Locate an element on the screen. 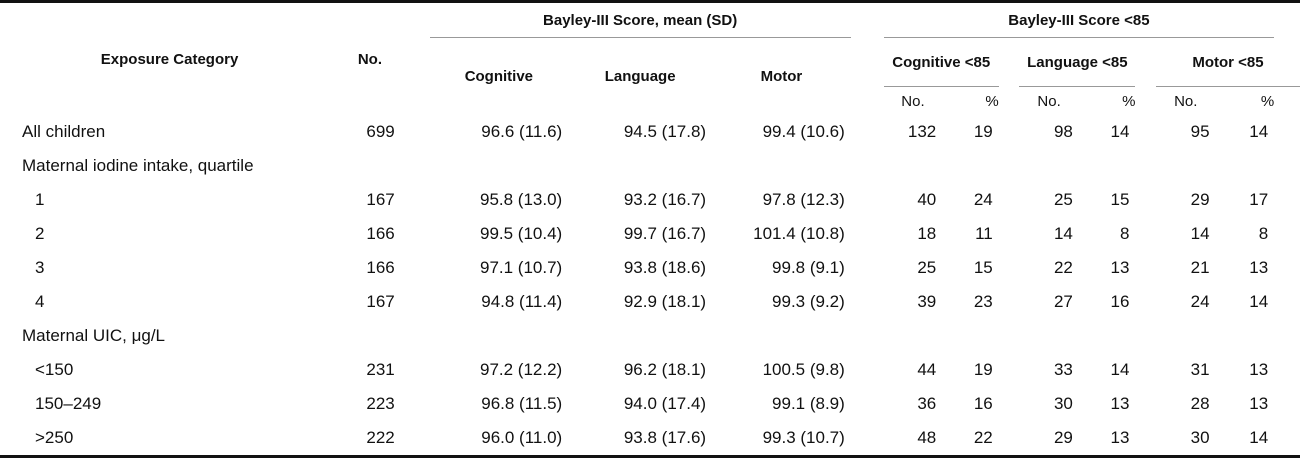 The width and height of the screenshot is (1300, 463). cell-lang-no: 25 is located at coordinates (1063, 199).